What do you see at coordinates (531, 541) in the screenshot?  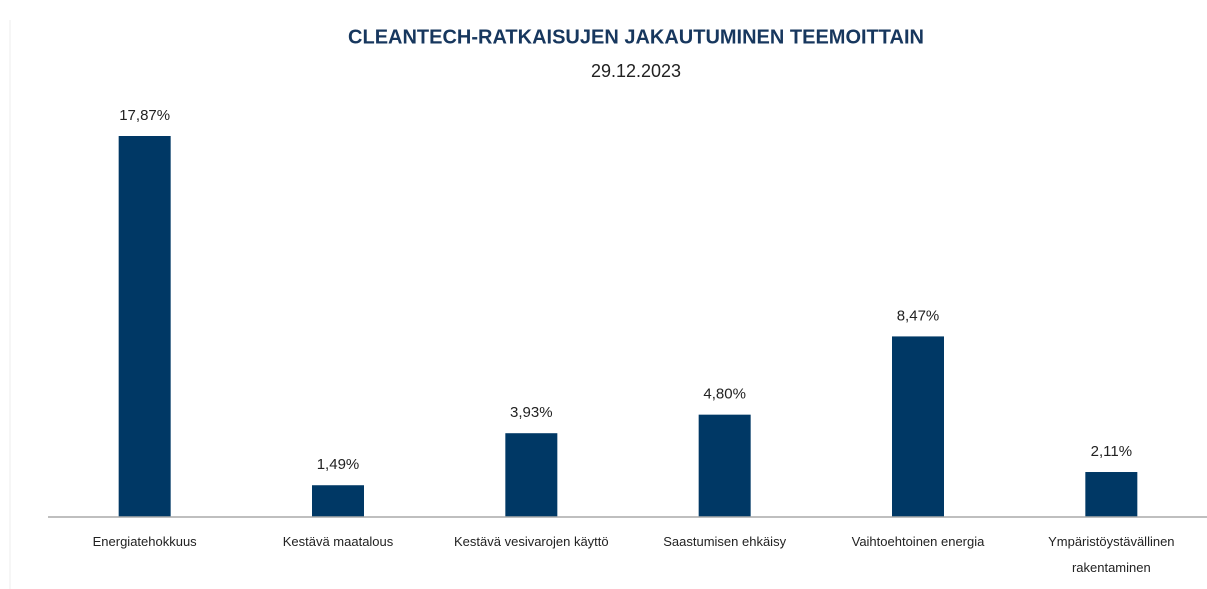 I see `x-tick-label: Kestävä vesivarojen käyttö` at bounding box center [531, 541].